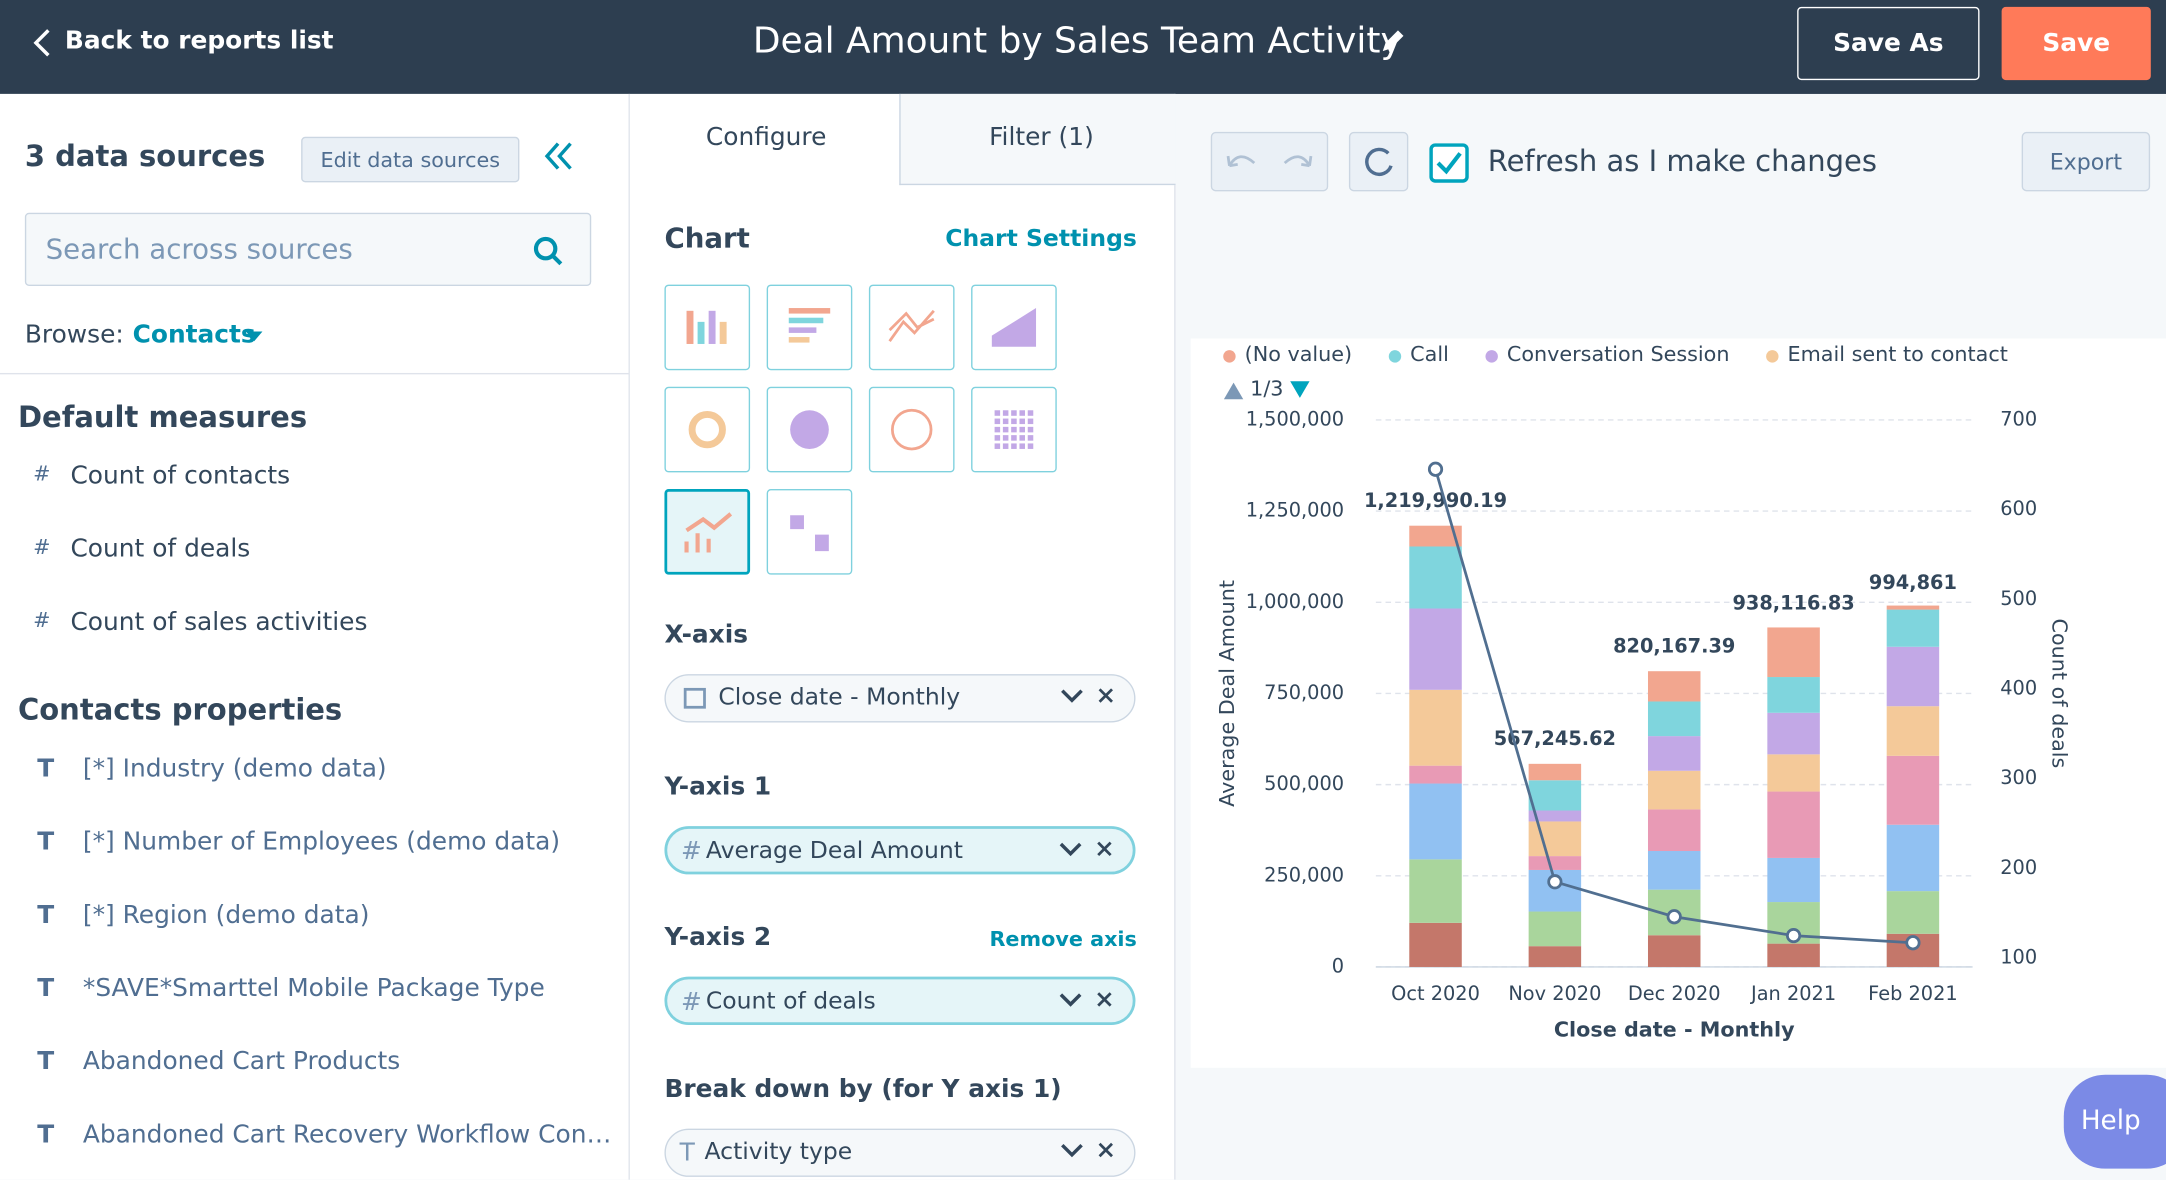  Describe the element at coordinates (1063, 939) in the screenshot. I see `remove-axis-link: Remove axis` at that location.